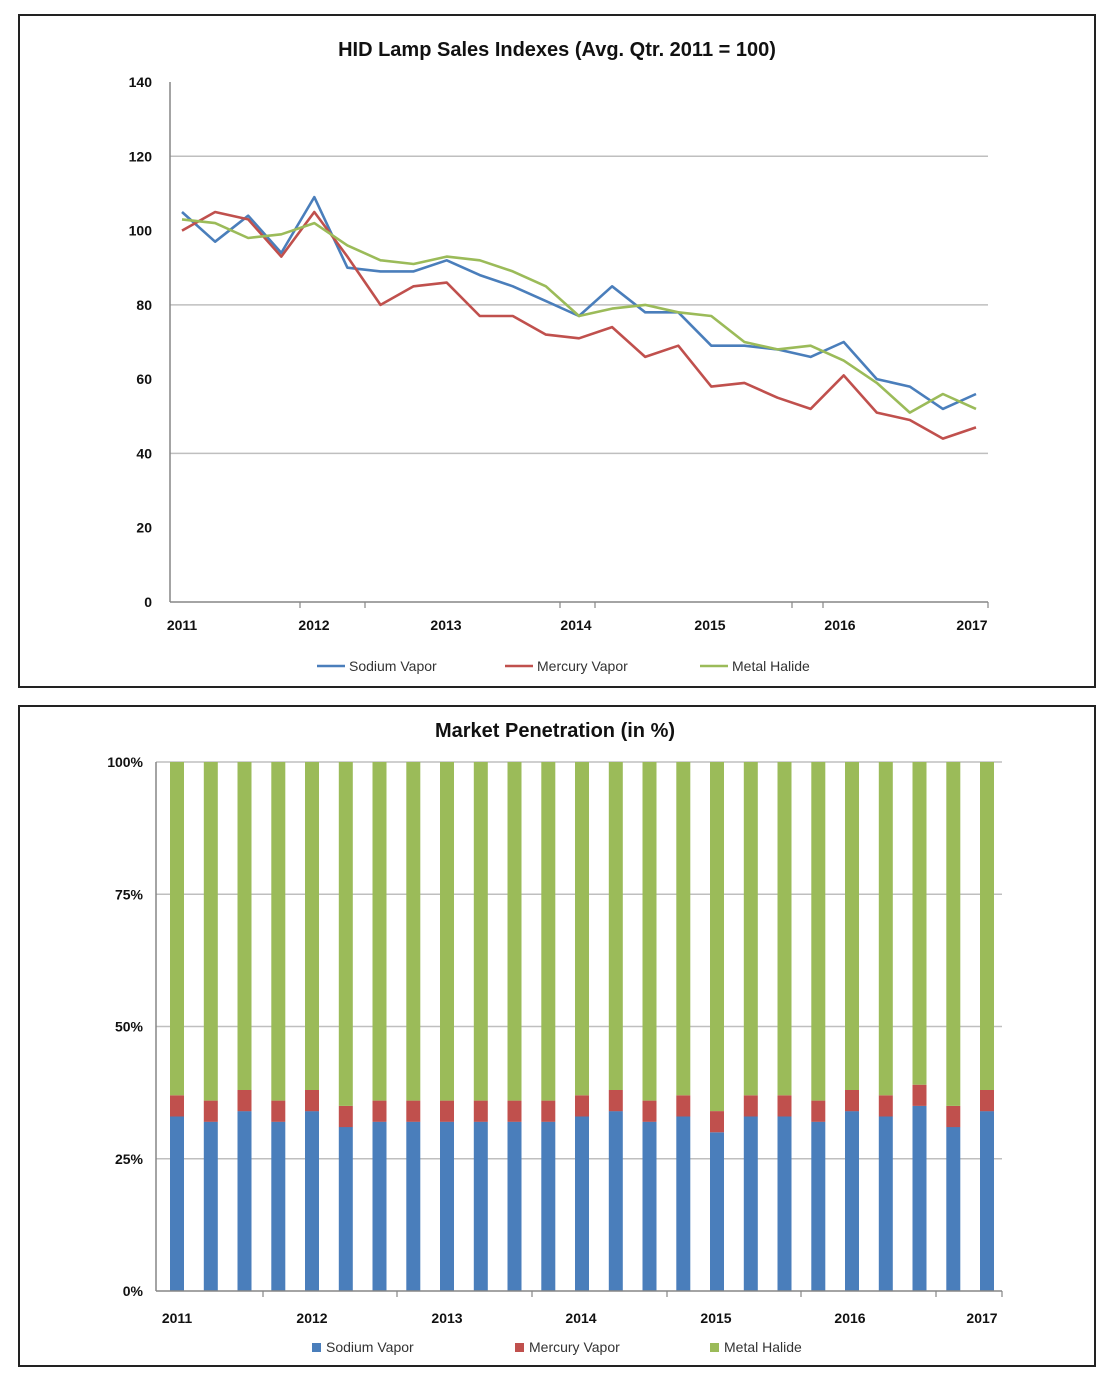 The image size is (1117, 1387). I want to click on y-tick-label: 0, so click(148, 602).